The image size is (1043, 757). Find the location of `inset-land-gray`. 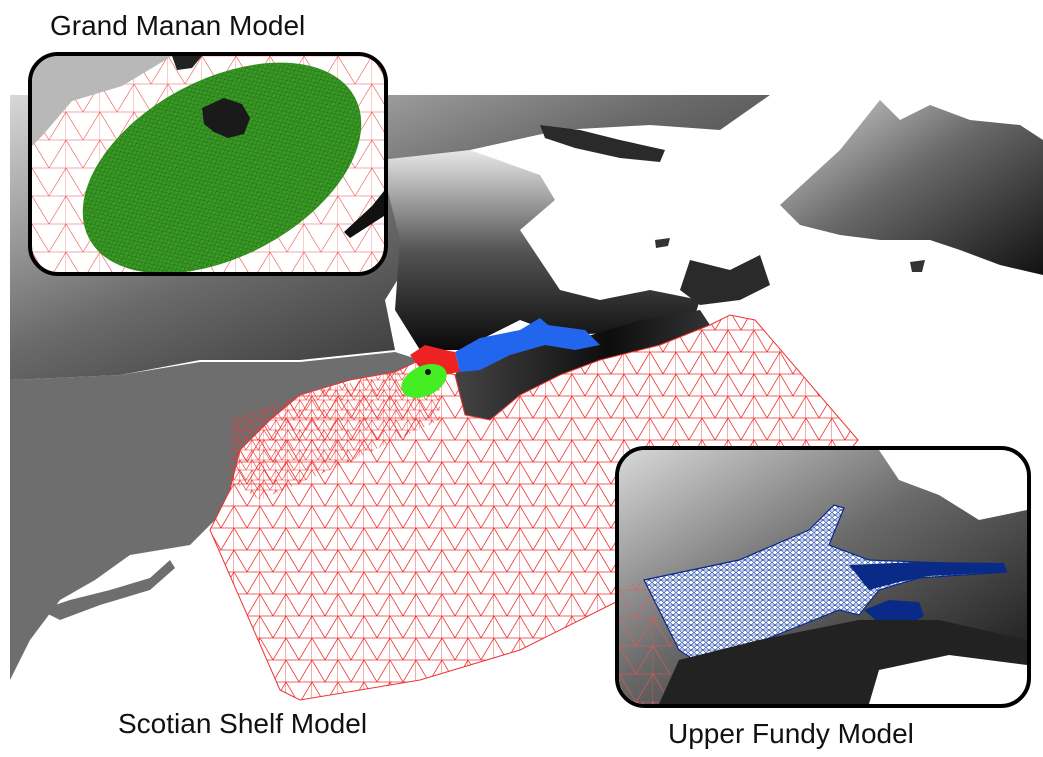

inset-land-gray is located at coordinates (102, 101).